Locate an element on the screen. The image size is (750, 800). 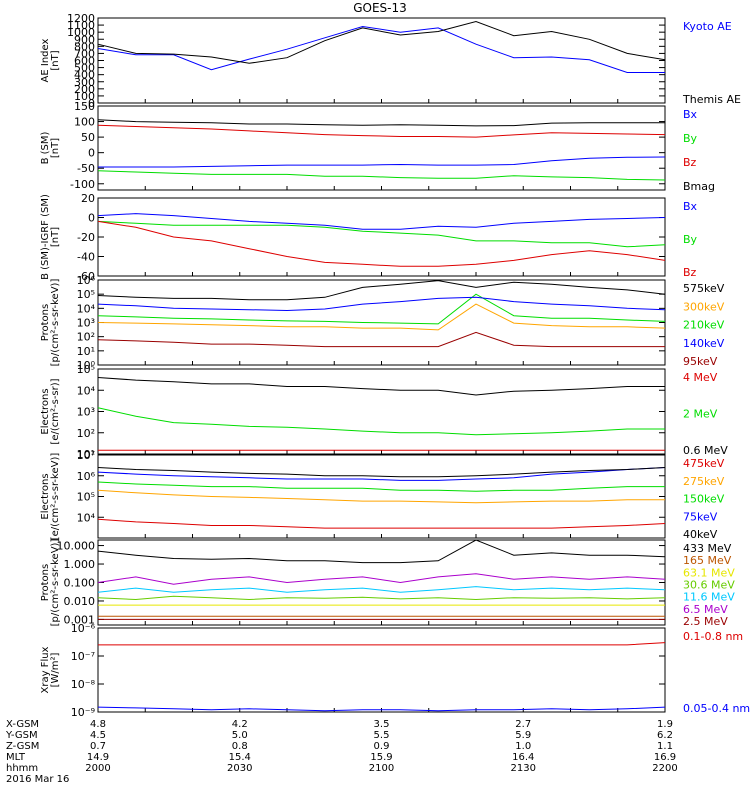
series-line-275kev is located at coordinates (381, 496).